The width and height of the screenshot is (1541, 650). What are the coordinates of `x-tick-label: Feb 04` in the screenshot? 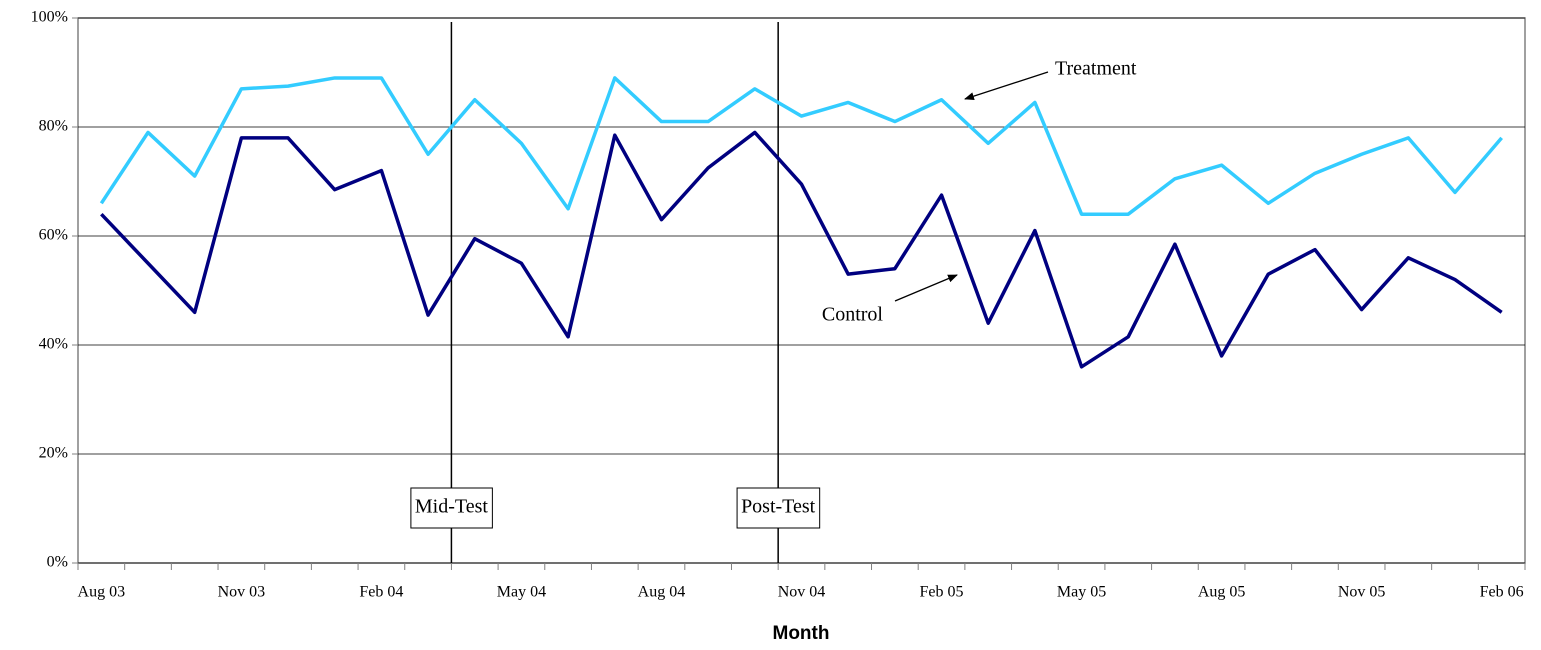 It's located at (381, 592).